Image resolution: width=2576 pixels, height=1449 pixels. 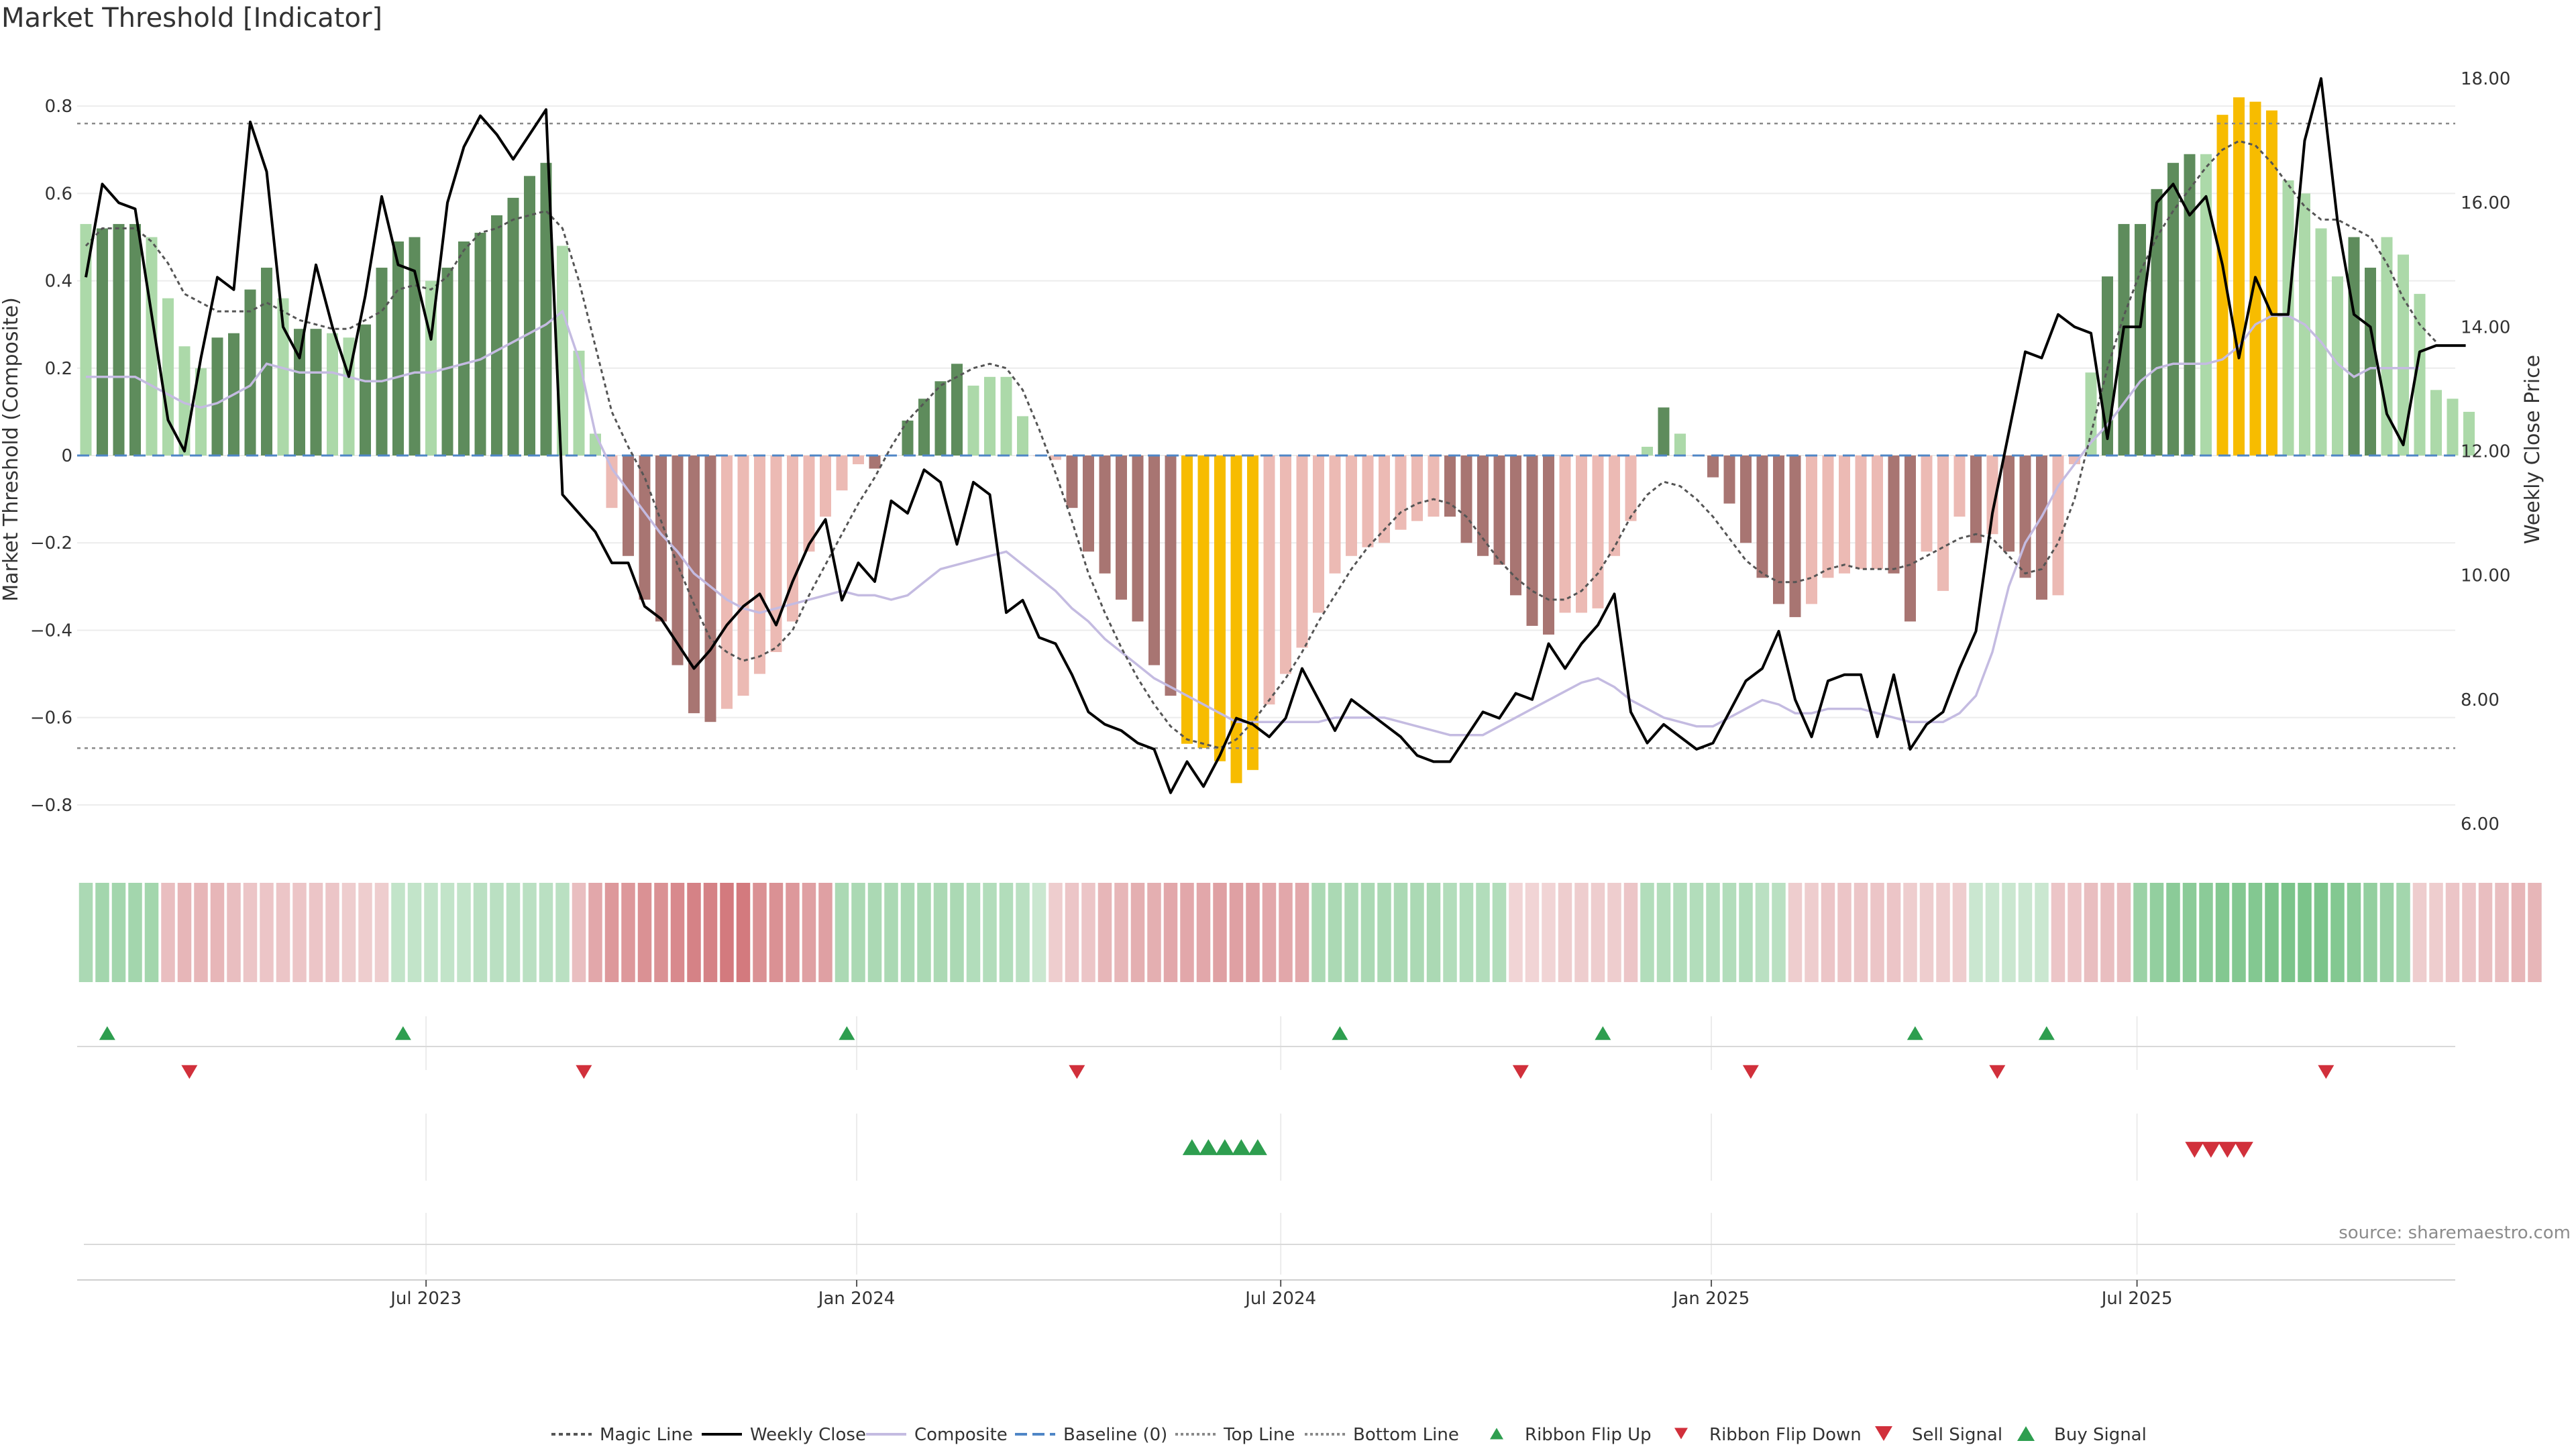 I want to click on x-tick-label: Jul 2025, so click(x=2136, y=1299).